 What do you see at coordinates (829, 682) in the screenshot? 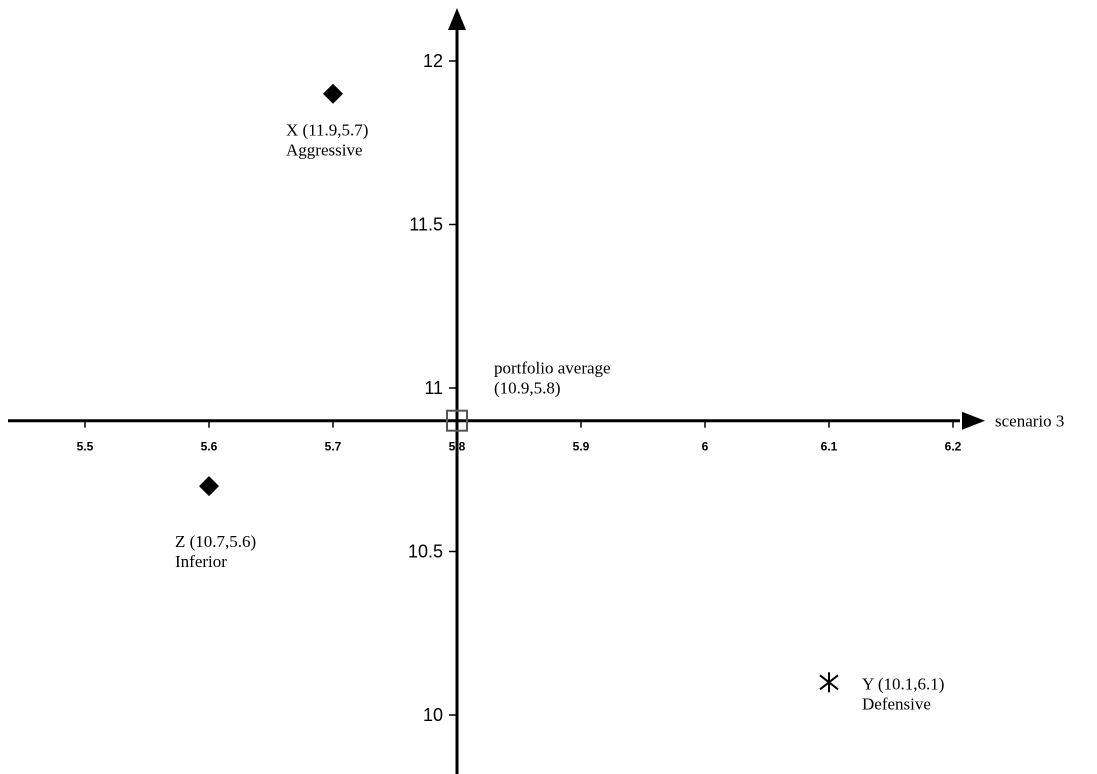
I see `point-y-asterisk-marker` at bounding box center [829, 682].